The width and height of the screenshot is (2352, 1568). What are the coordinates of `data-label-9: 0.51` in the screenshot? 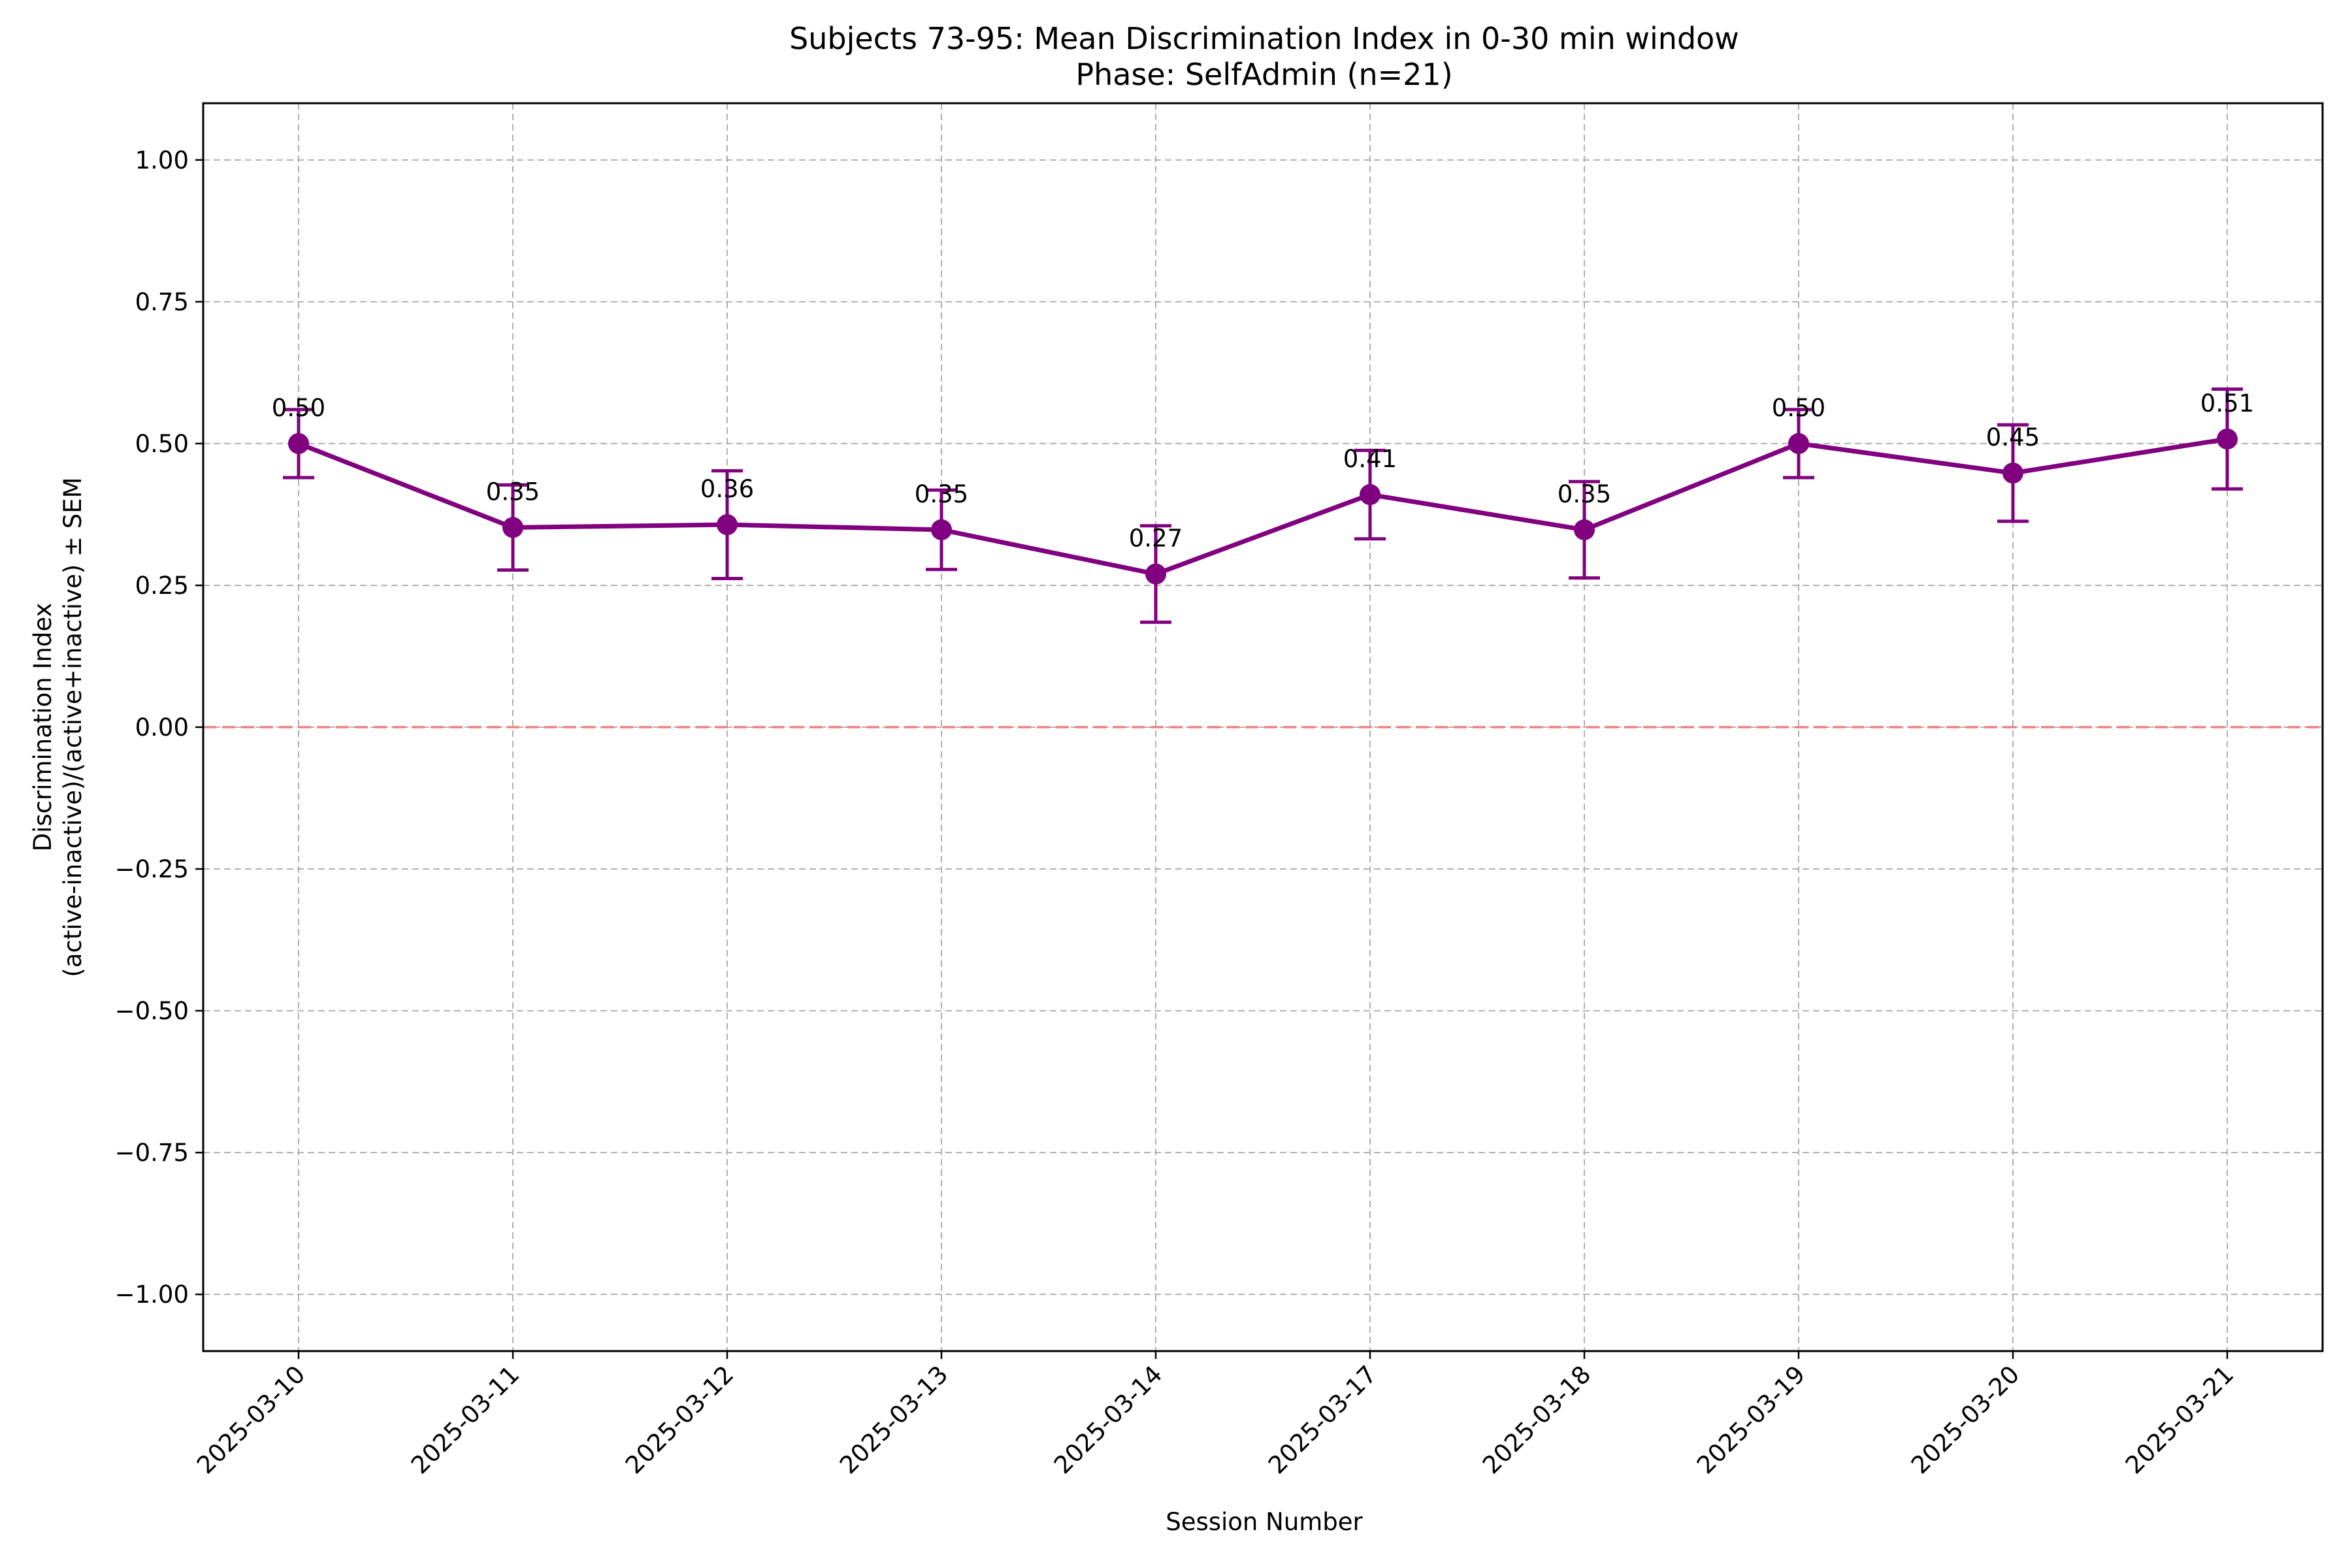 It's located at (2227, 403).